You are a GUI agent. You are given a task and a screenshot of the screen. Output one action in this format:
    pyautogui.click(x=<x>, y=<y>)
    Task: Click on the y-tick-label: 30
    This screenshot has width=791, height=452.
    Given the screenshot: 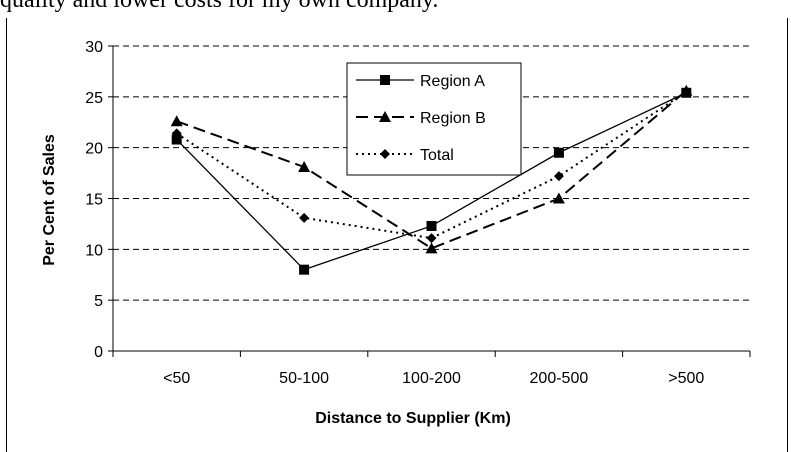 What is the action you would take?
    pyautogui.click(x=94, y=47)
    